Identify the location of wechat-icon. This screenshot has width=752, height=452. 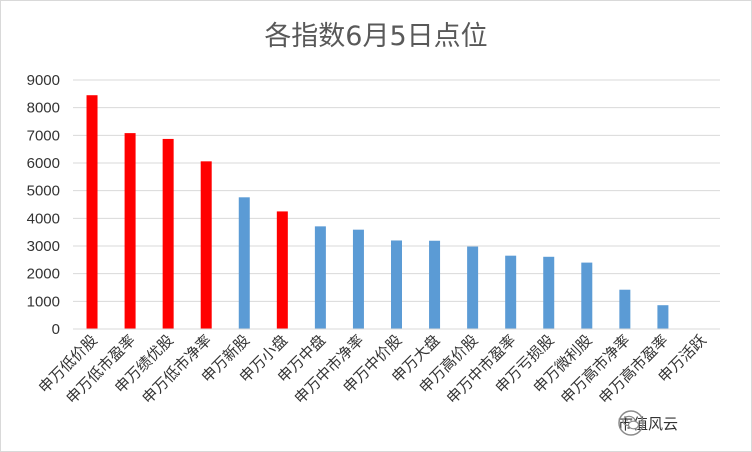
(631, 423).